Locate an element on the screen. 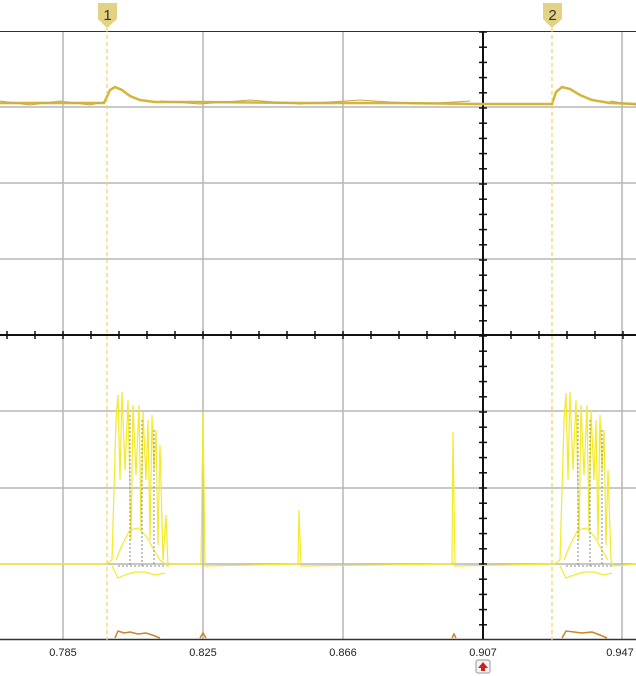  x-tick-label-3: 0.907 is located at coordinates (483, 653).